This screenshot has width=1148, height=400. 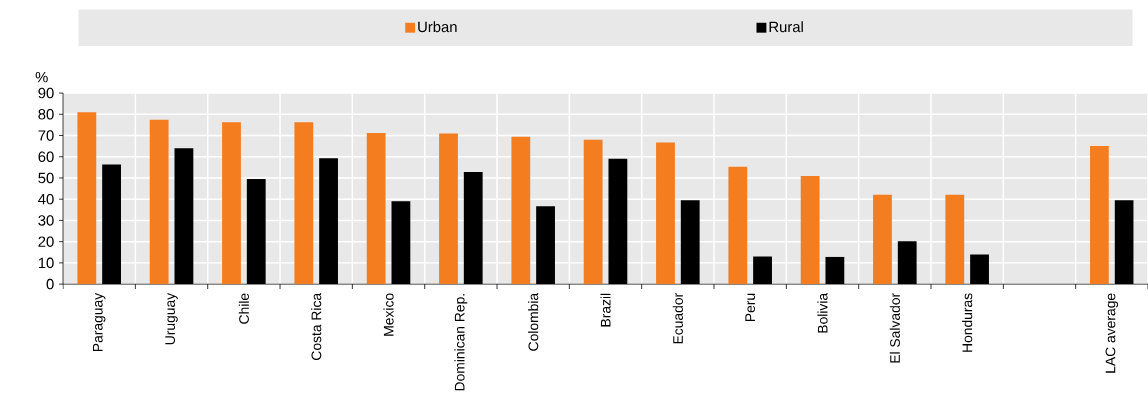 What do you see at coordinates (243, 308) in the screenshot?
I see `x-tick-label: Chile` at bounding box center [243, 308].